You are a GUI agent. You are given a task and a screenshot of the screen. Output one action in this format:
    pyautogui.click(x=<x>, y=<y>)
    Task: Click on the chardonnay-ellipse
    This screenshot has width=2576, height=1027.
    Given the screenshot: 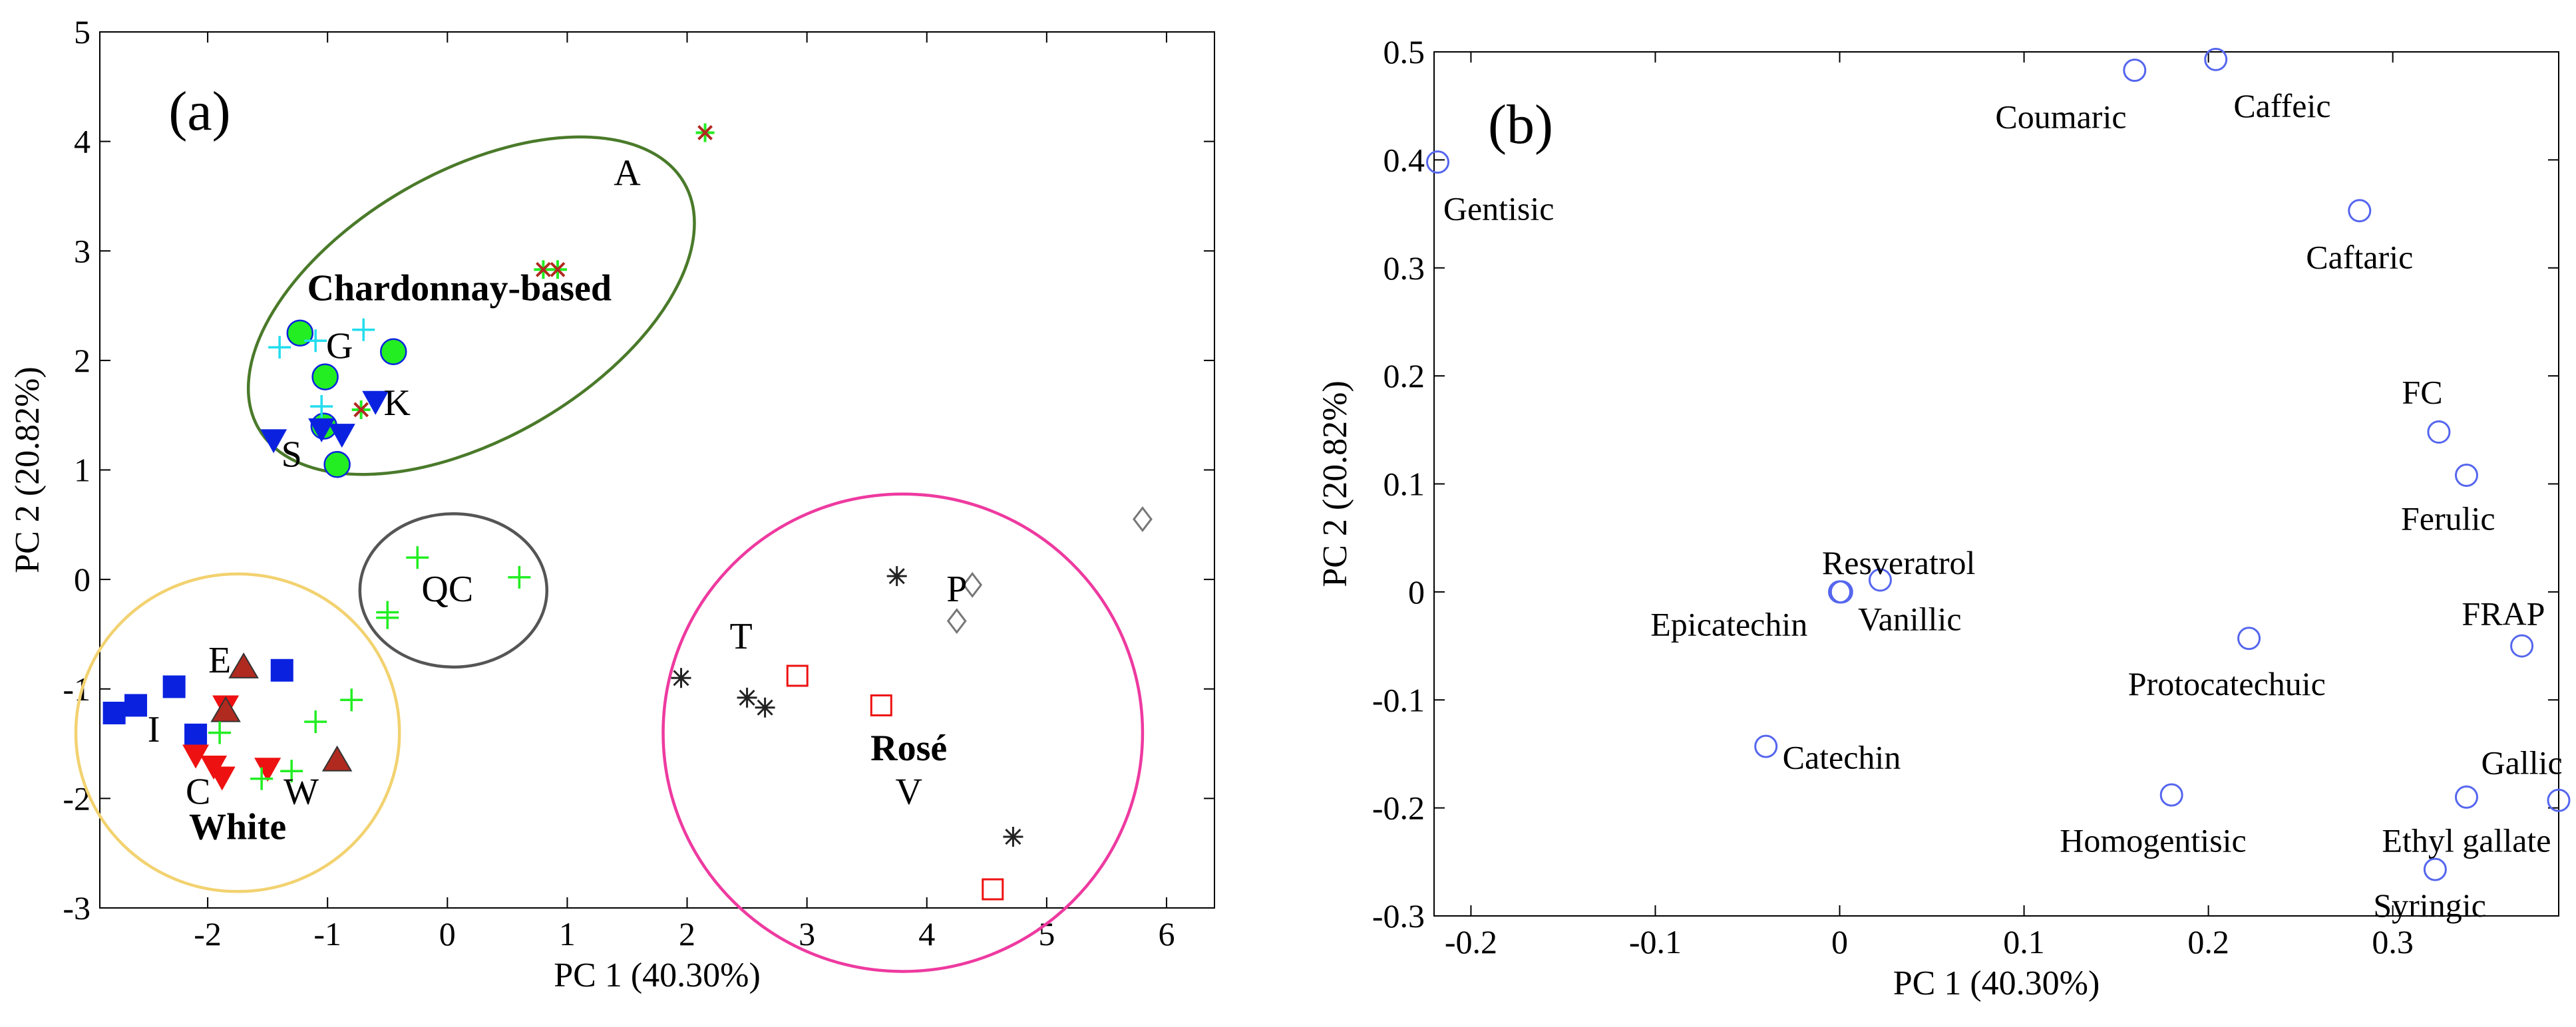 What is the action you would take?
    pyautogui.click(x=471, y=306)
    